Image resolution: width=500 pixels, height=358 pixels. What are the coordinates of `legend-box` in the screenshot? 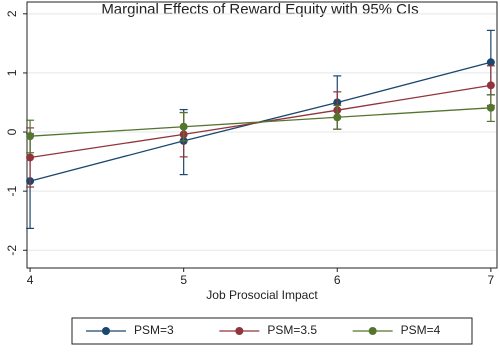 It's located at (272, 331).